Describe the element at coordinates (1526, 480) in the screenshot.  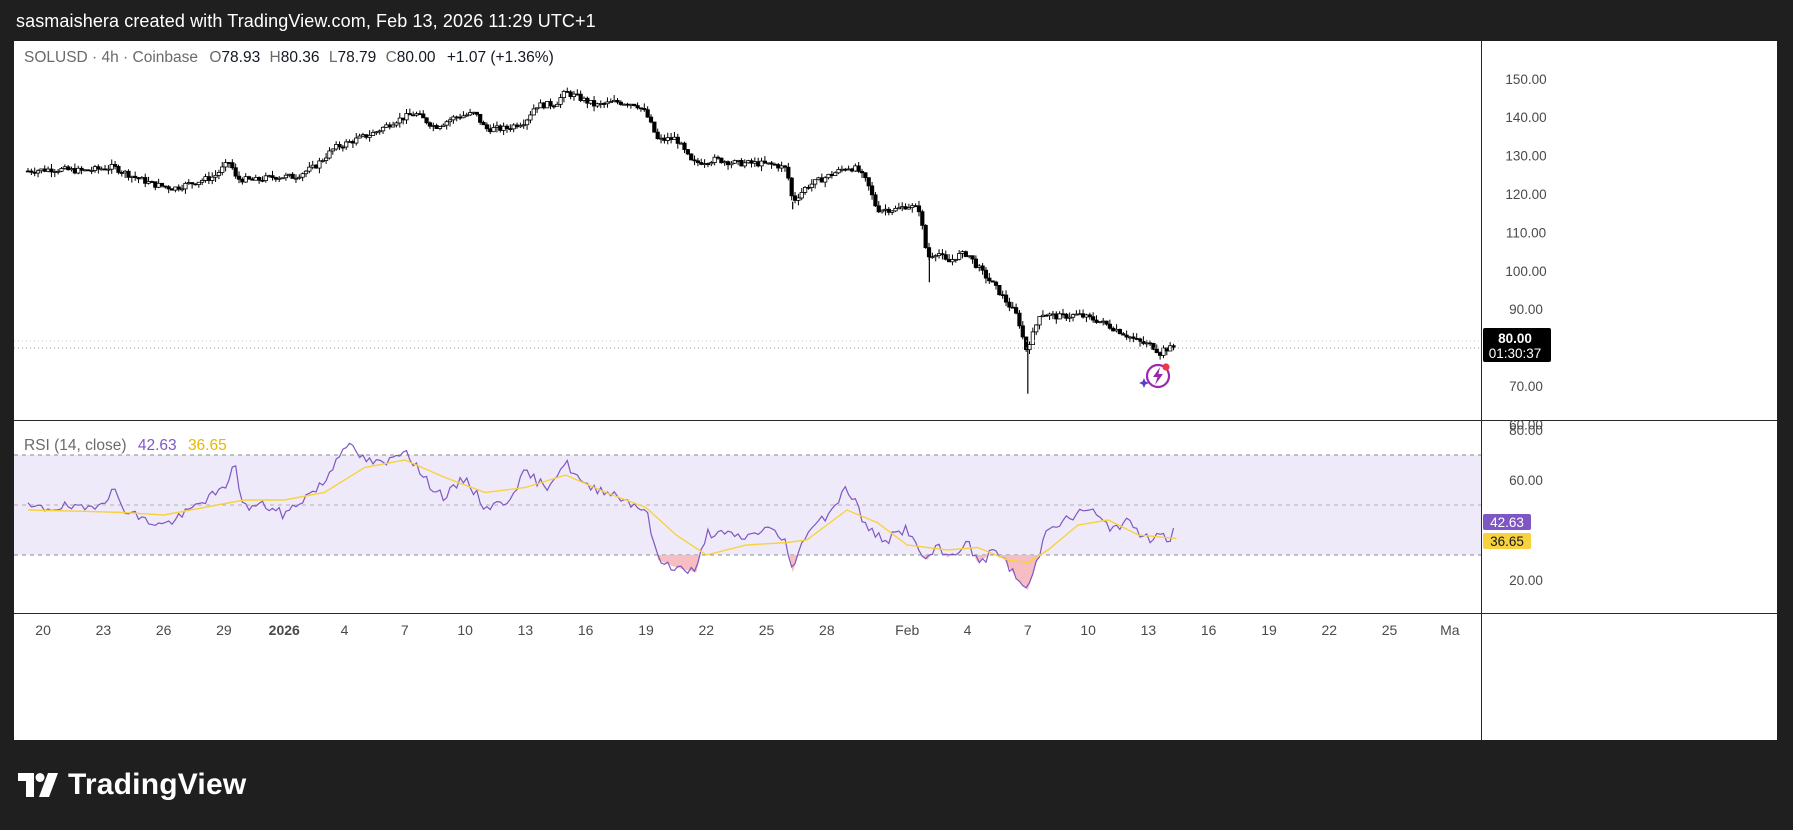
I see `rsi-tick: 60.00` at that location.